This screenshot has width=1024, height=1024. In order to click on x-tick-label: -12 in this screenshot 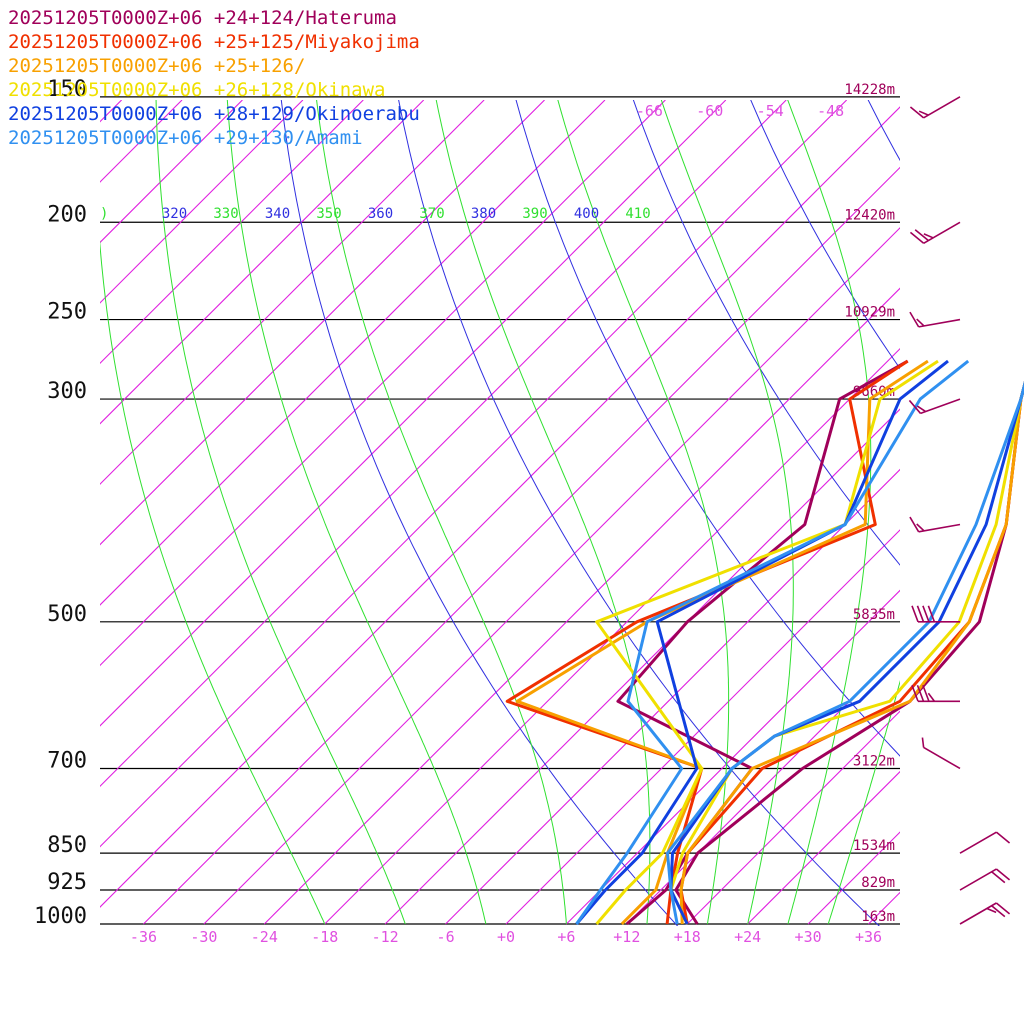, I will do `click(385, 937)`.